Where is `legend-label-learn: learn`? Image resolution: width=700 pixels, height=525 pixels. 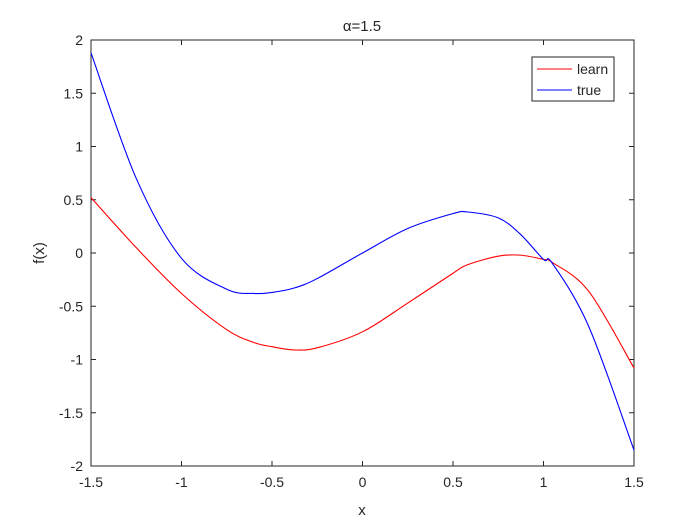
legend-label-learn: learn is located at coordinates (592, 69).